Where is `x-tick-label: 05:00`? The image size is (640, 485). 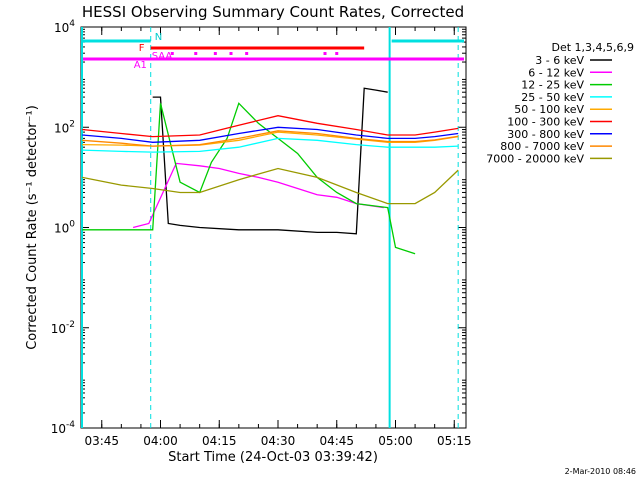
x-tick-label: 05:00 is located at coordinates (395, 441).